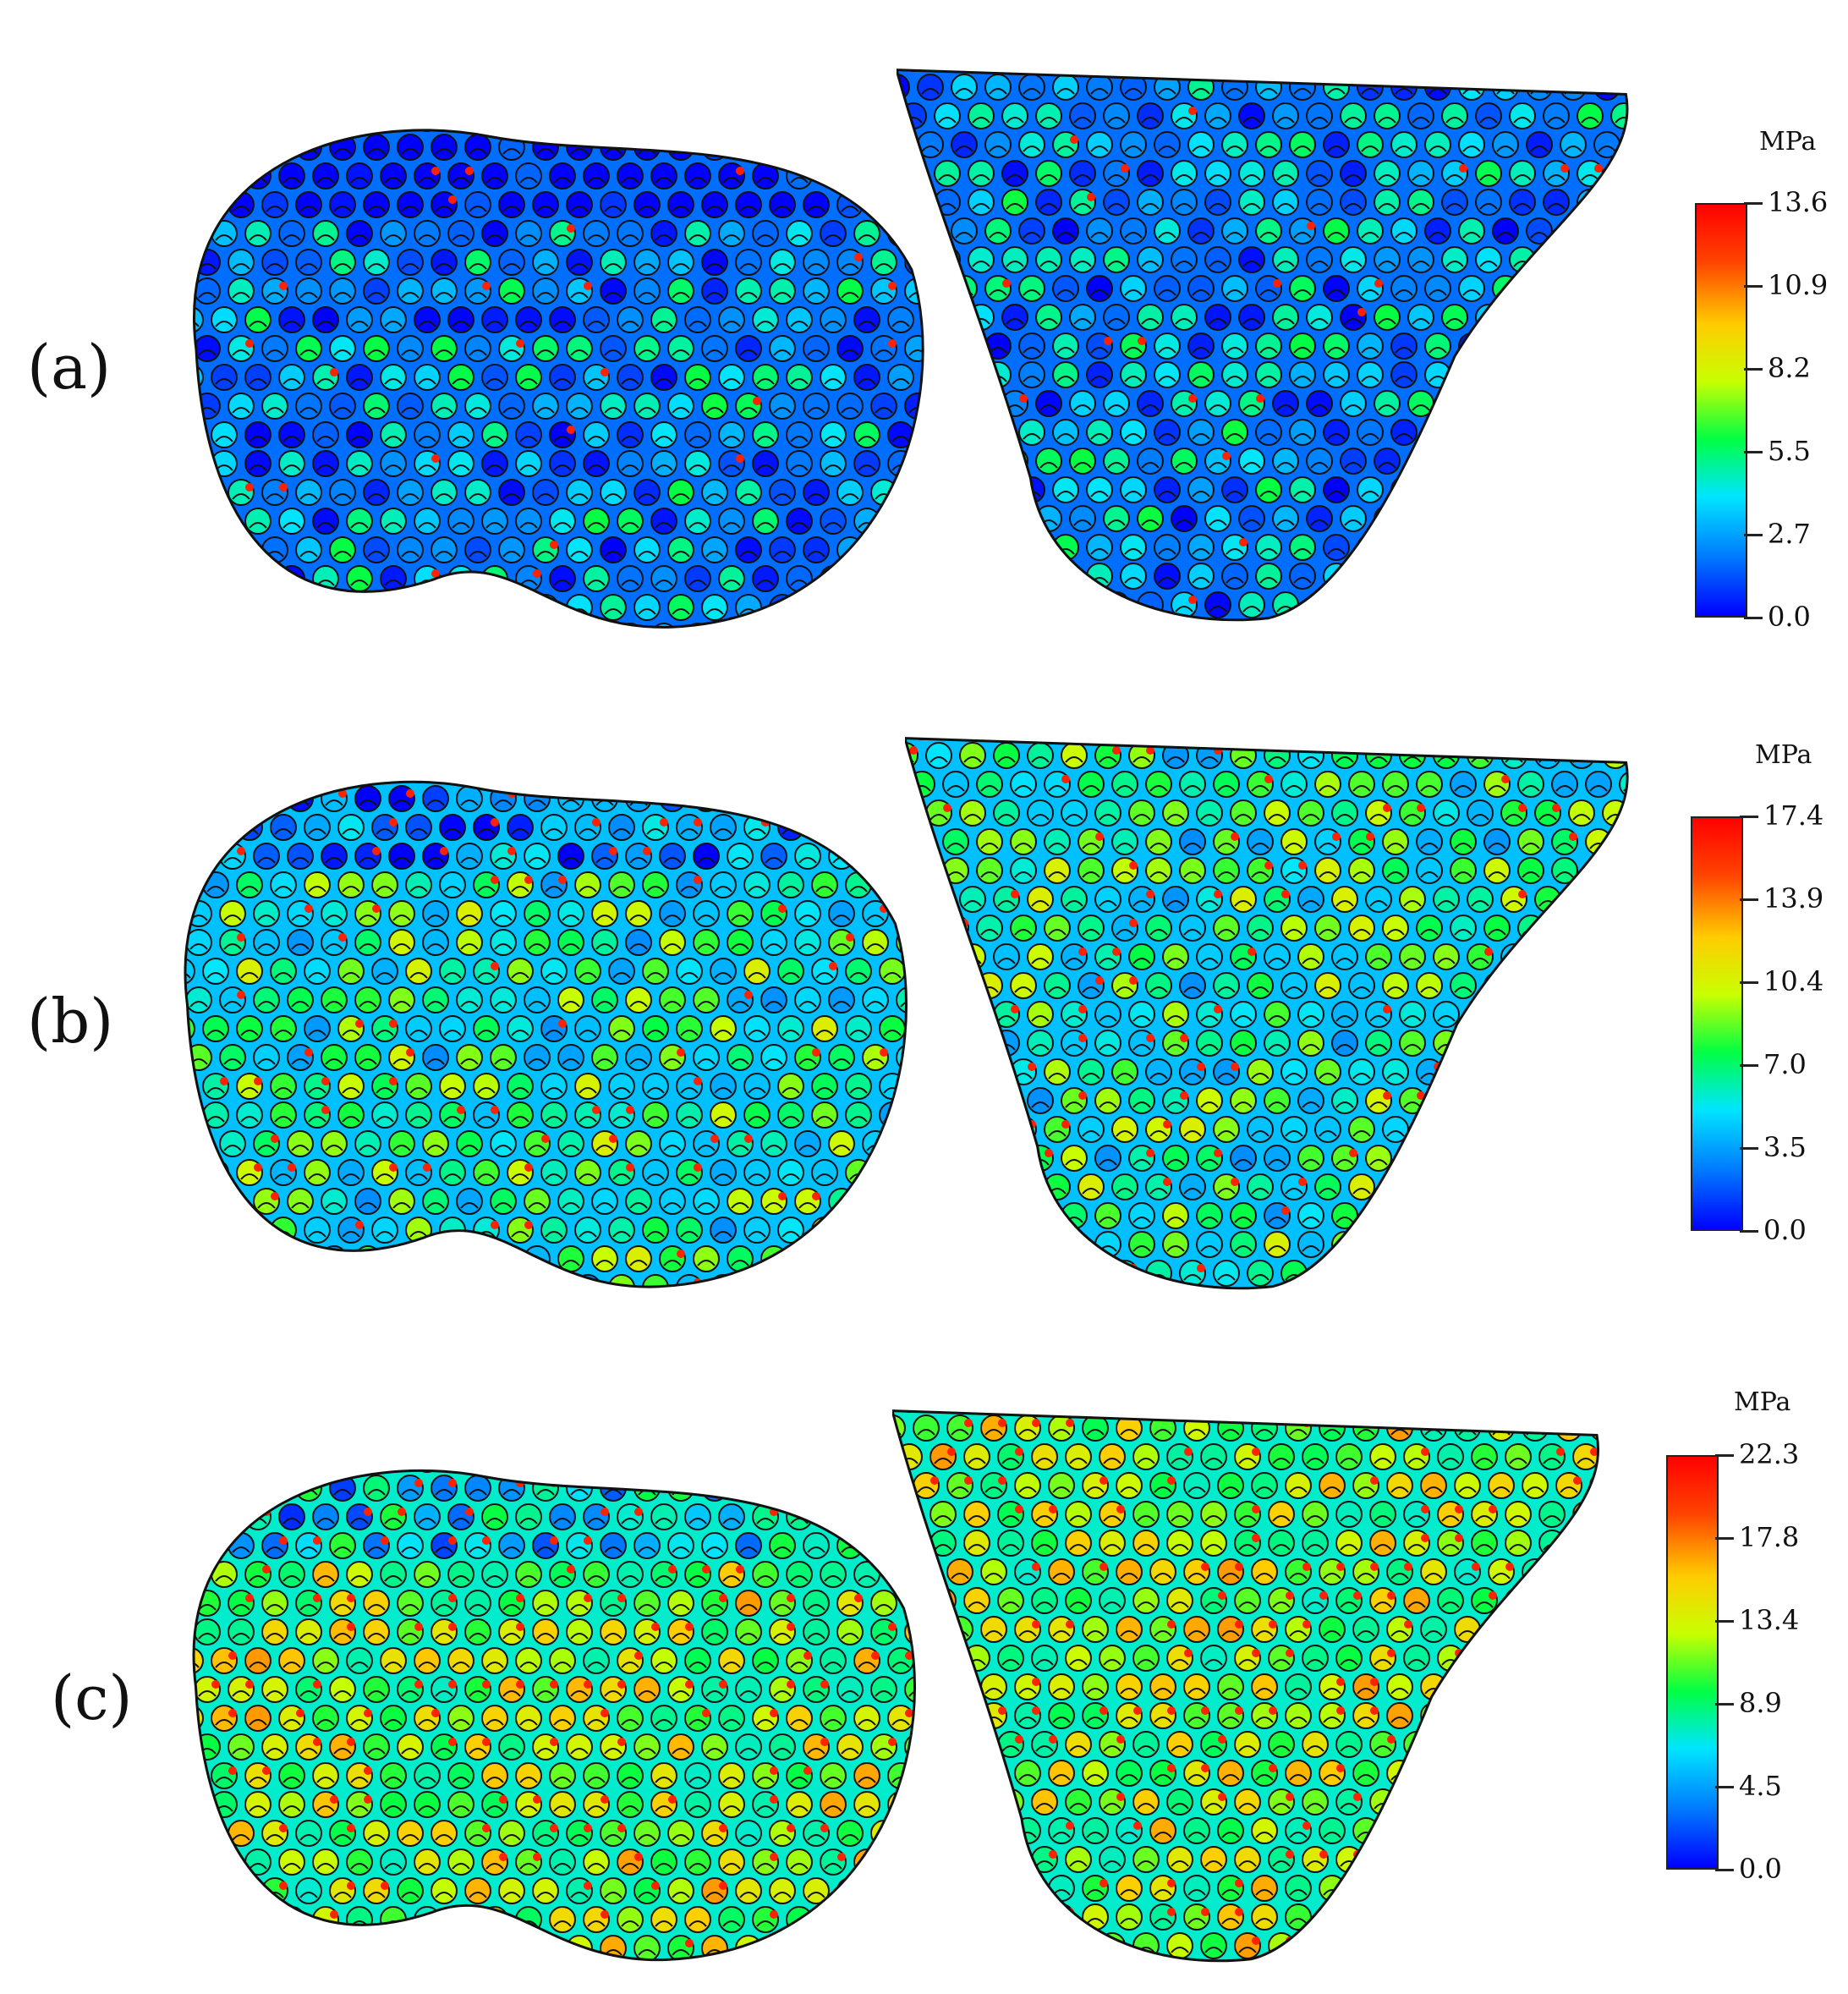 This screenshot has width=1848, height=1994. Describe the element at coordinates (92, 1697) in the screenshot. I see `panel-label: (c)` at that location.